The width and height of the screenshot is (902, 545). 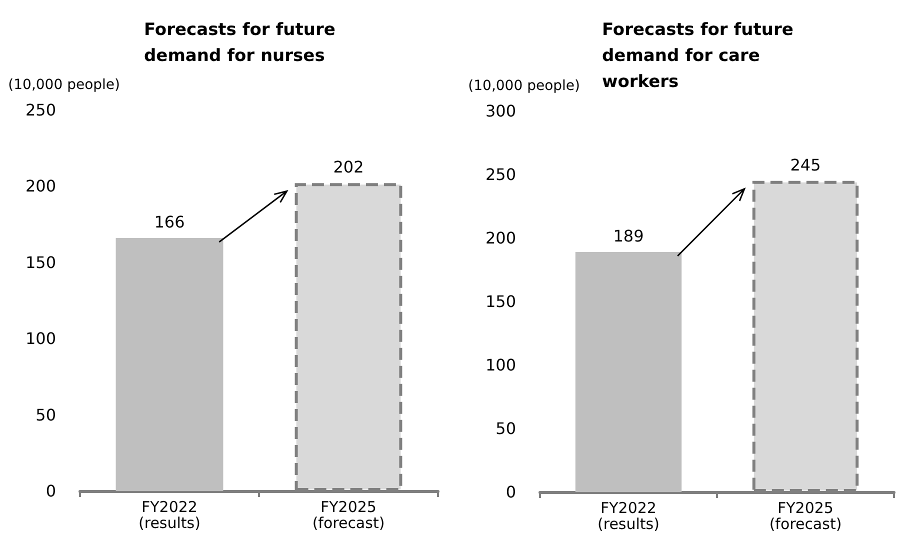 What do you see at coordinates (701, 56) in the screenshot?
I see `chart-title: Forecasts for future demand for care workers` at bounding box center [701, 56].